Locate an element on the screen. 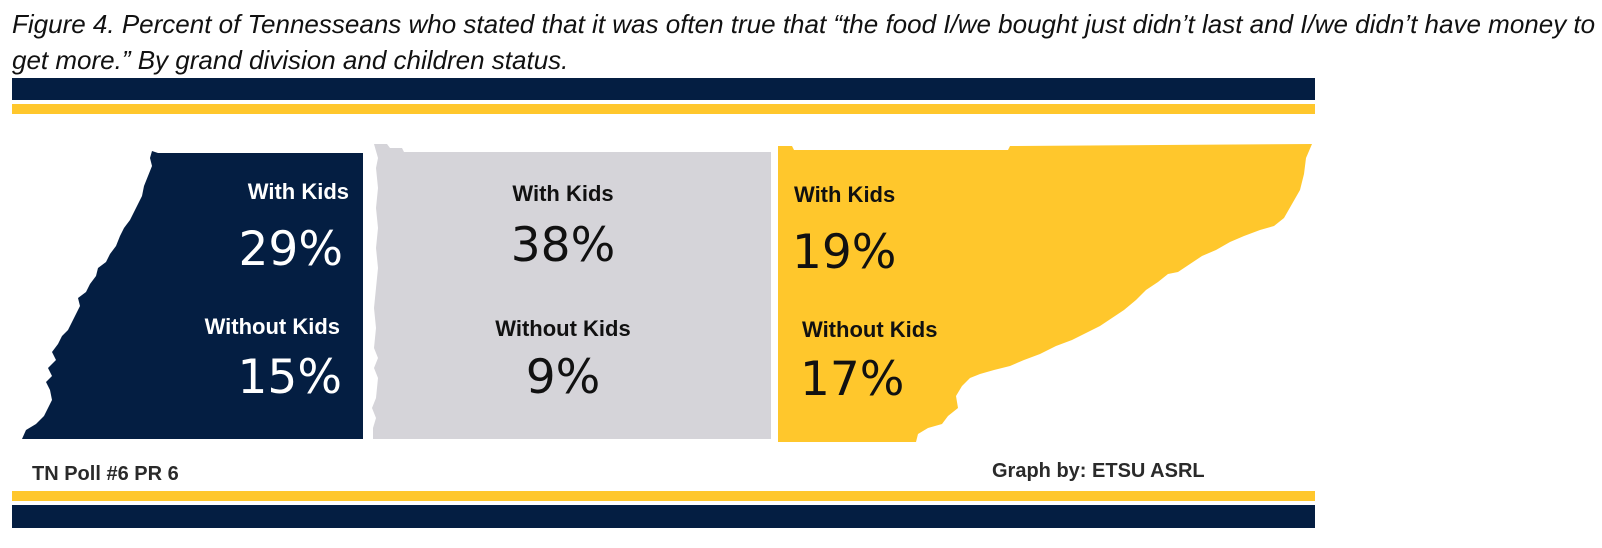 The height and width of the screenshot is (548, 1602). top-navy-band is located at coordinates (663, 89).